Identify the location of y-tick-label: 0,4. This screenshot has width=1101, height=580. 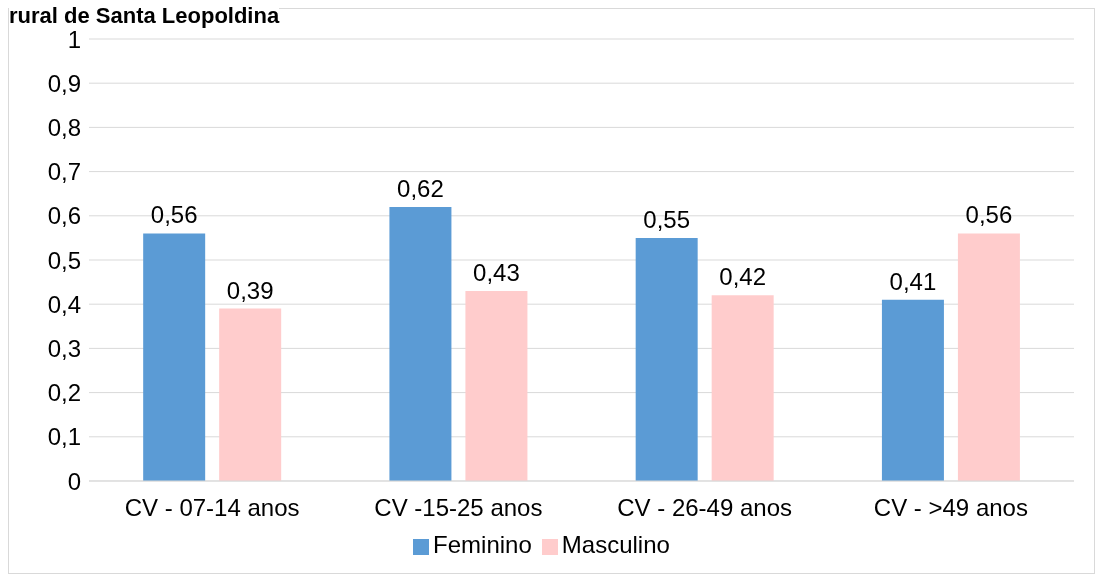
(64, 304).